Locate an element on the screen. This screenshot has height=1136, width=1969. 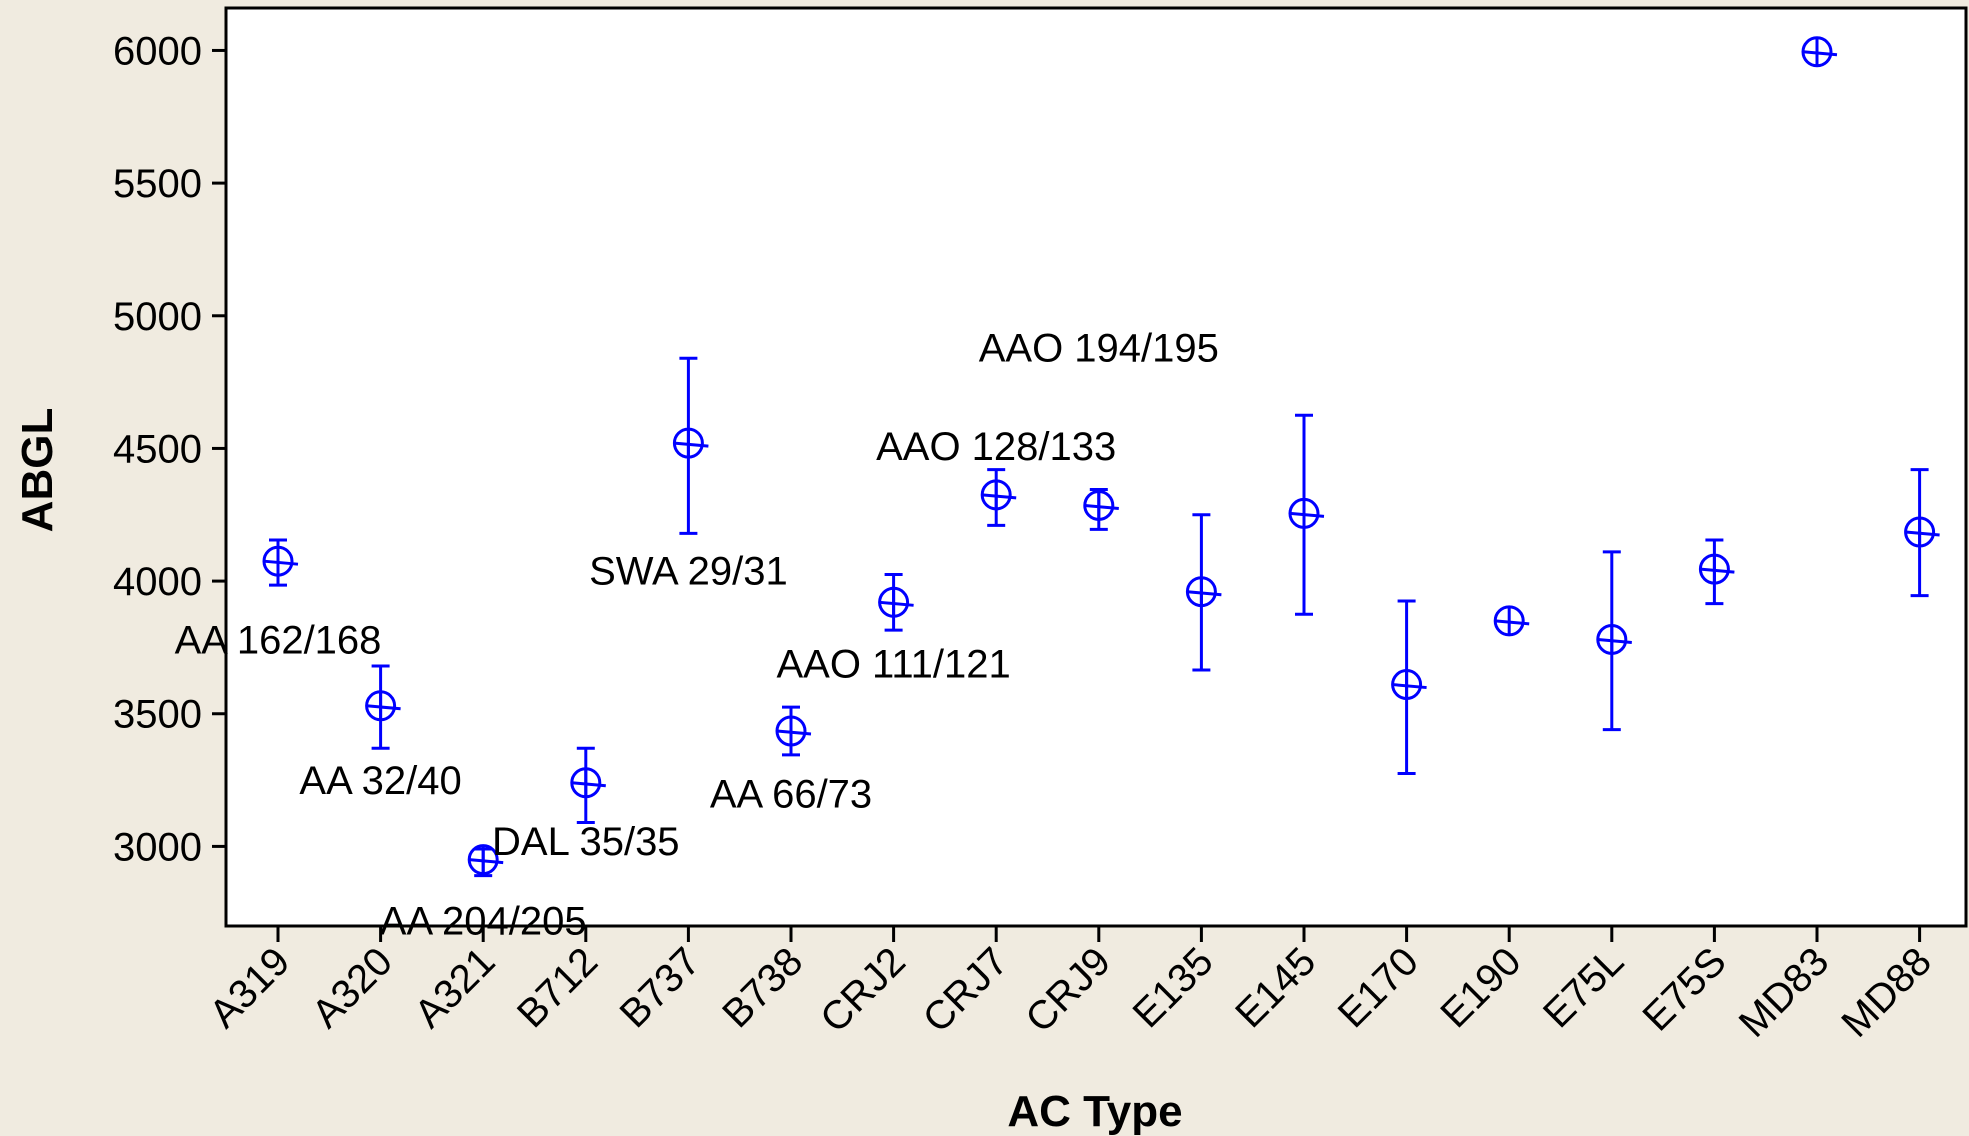
point-annotation: SWA 29/31 is located at coordinates (688, 571).